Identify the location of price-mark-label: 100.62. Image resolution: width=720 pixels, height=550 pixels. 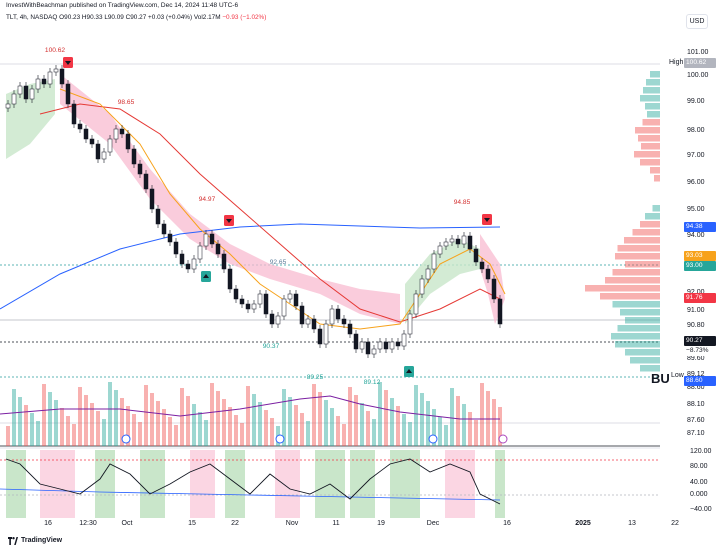
(55, 50).